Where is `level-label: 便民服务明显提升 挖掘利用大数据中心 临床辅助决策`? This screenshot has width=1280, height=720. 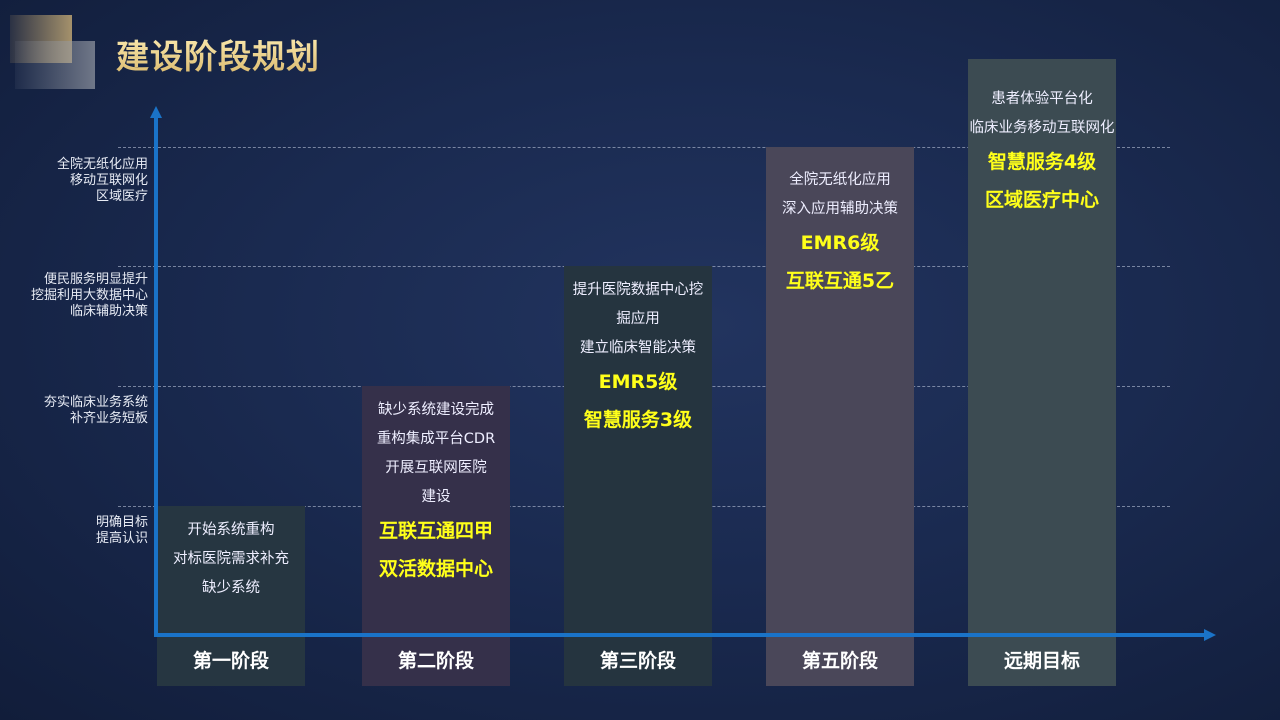
level-label: 便民服务明显提升 挖掘利用大数据中心 临床辅助决策 is located at coordinates (89, 296).